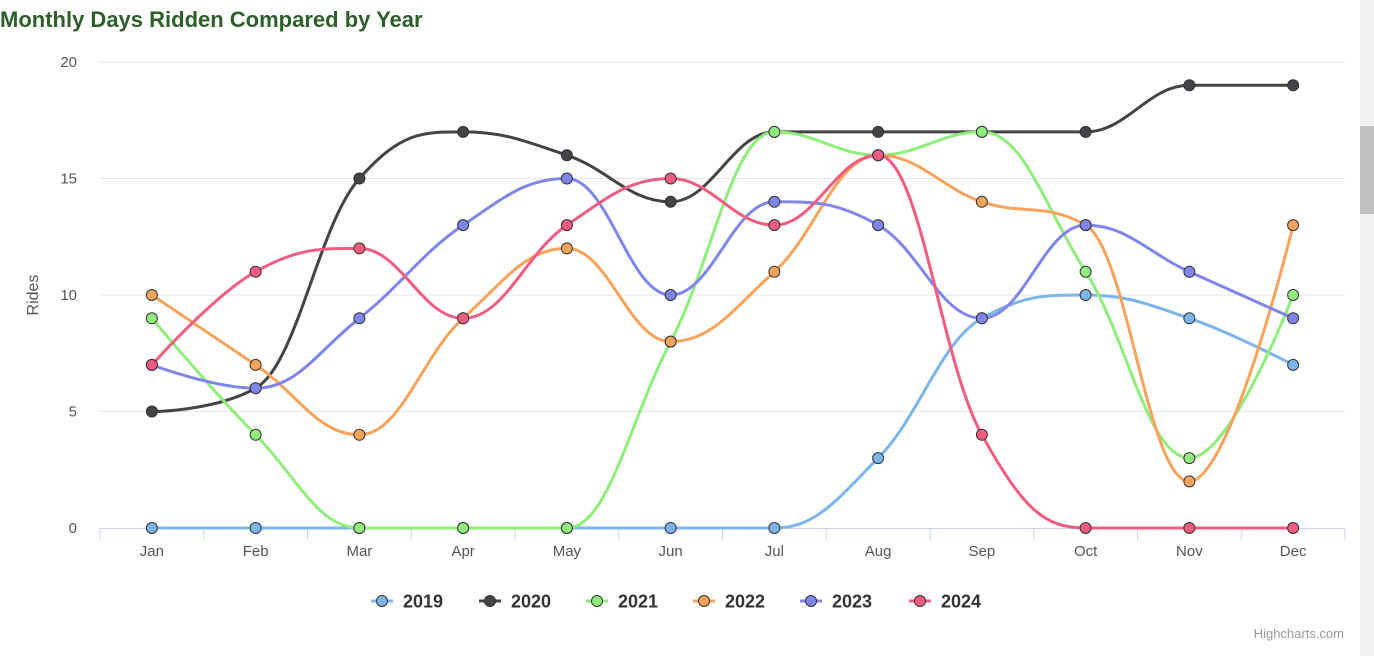 The image size is (1374, 656). What do you see at coordinates (920, 601) in the screenshot?
I see `legend-marker-2024` at bounding box center [920, 601].